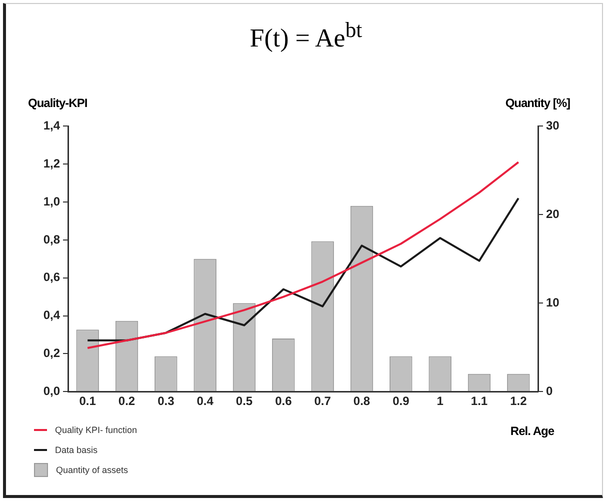  What do you see at coordinates (51, 315) in the screenshot?
I see `y-tick-label: 0,4` at bounding box center [51, 315].